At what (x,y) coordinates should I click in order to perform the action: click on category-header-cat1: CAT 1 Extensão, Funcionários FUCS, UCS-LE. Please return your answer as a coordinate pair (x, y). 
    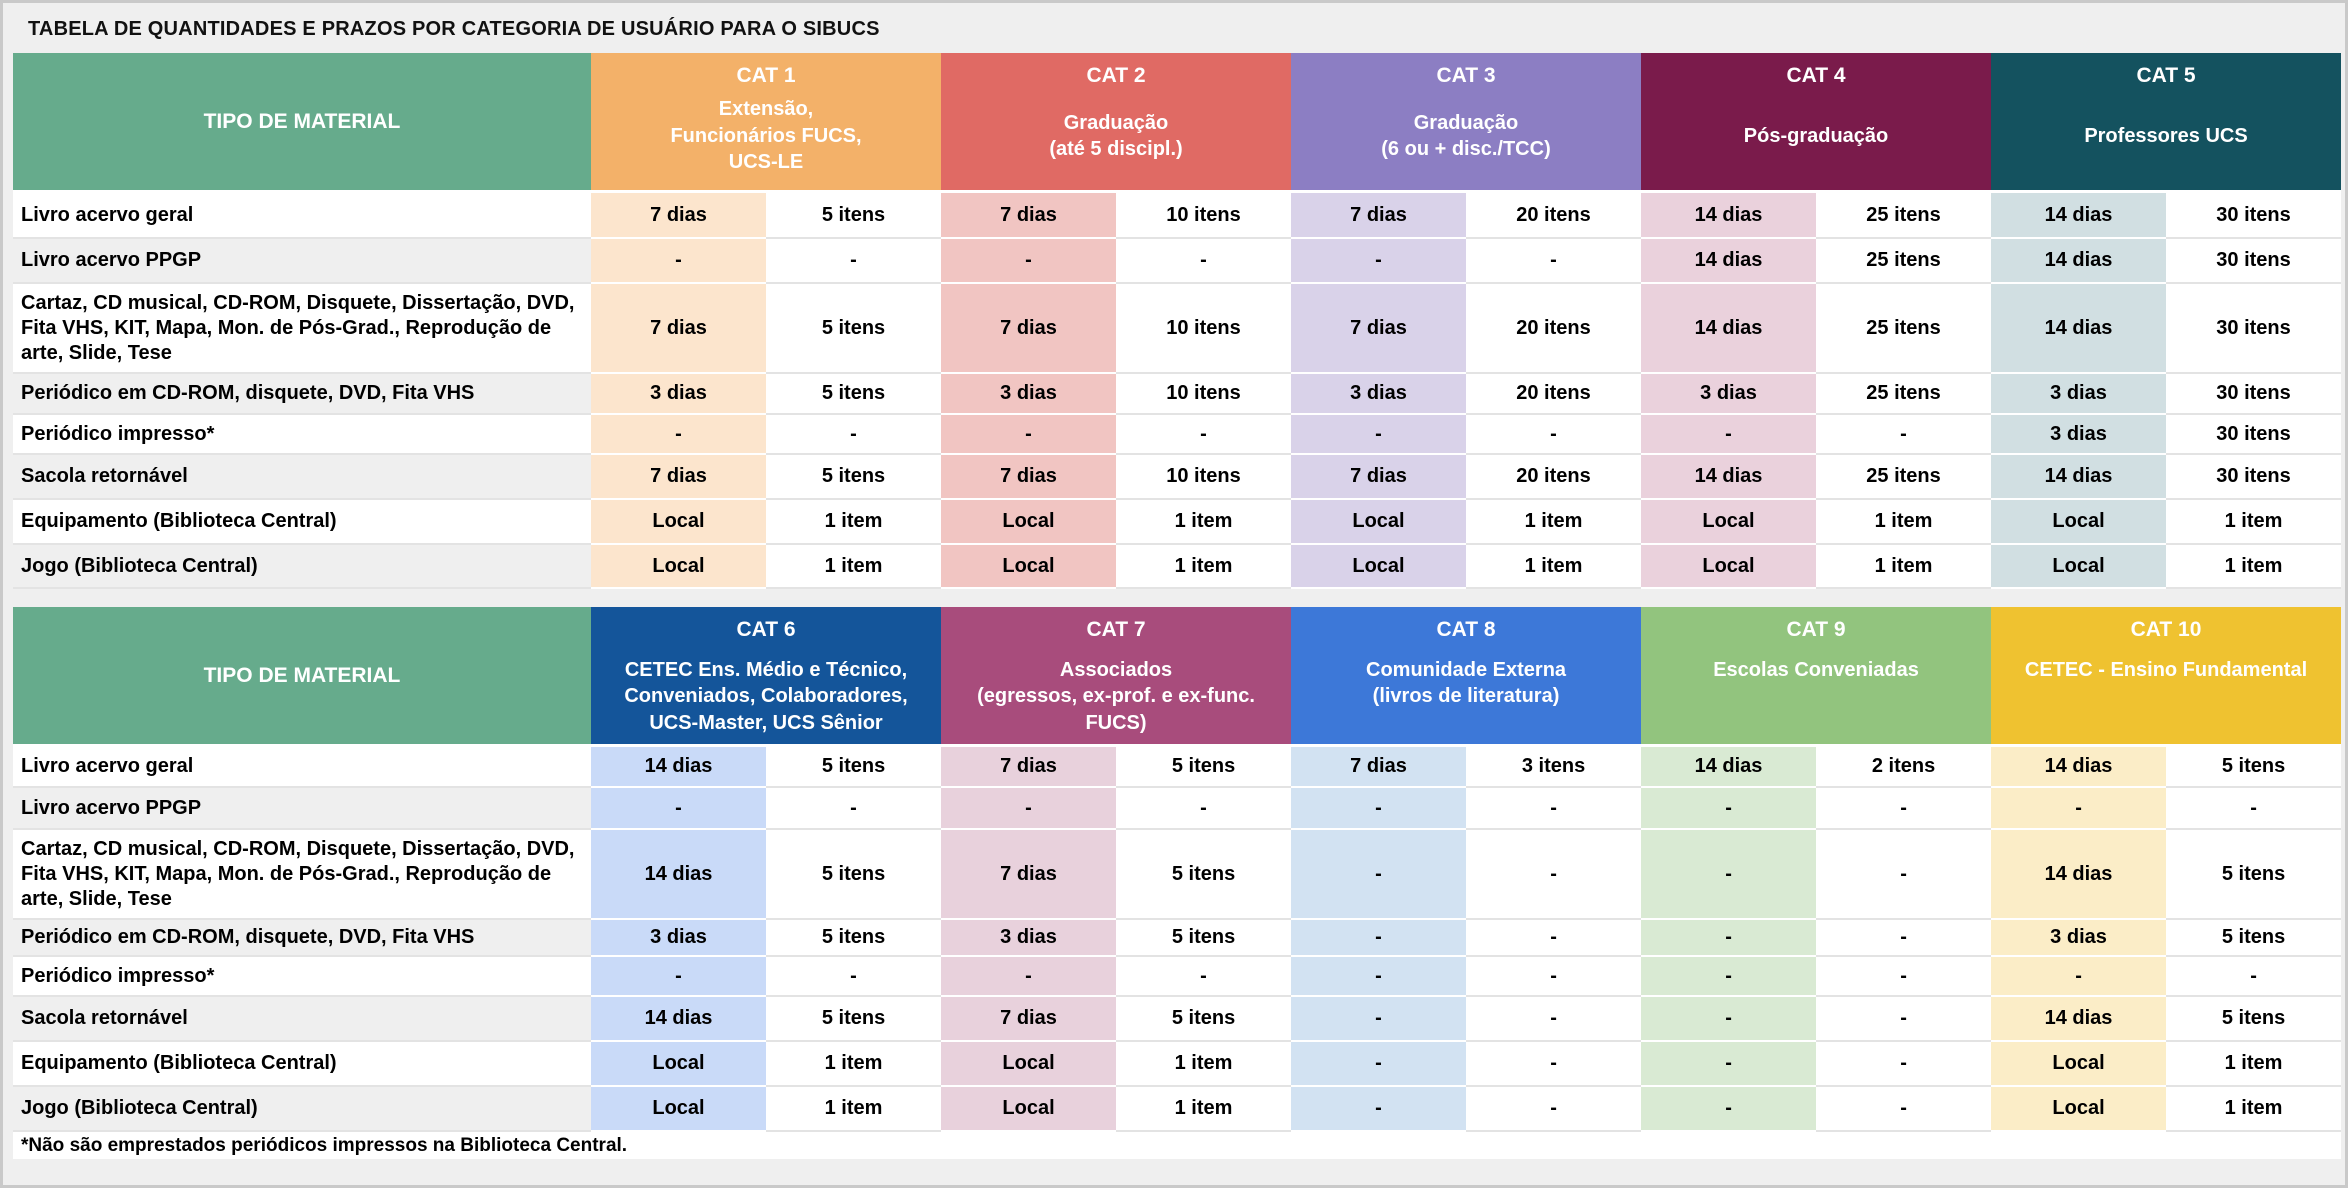
    Looking at the image, I should click on (766, 123).